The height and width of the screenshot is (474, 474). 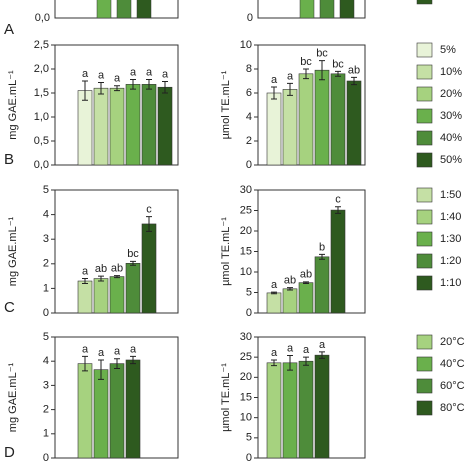 What do you see at coordinates (246, 190) in the screenshot?
I see `y-tick-label: 30` at bounding box center [246, 190].